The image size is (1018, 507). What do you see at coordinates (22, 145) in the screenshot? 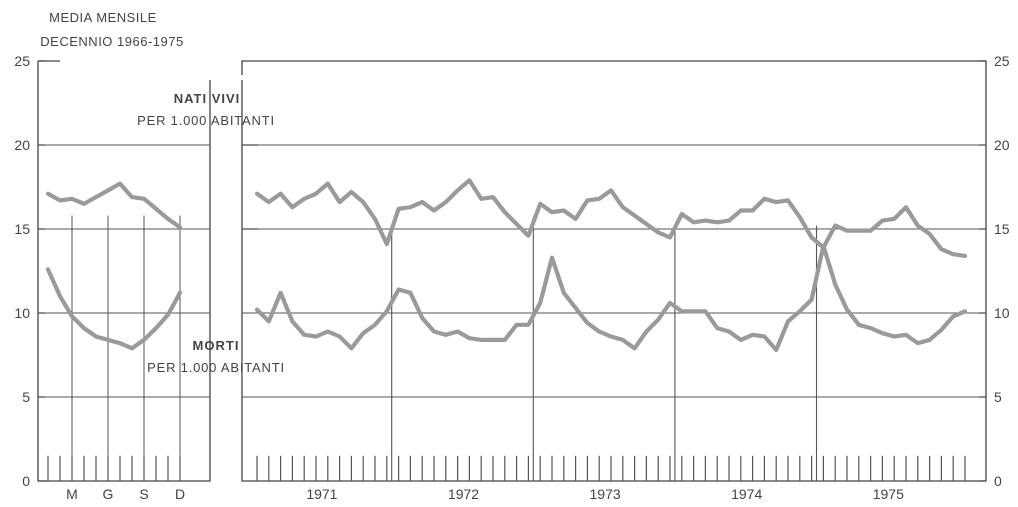
I see `left-y-tick-label: 20` at bounding box center [22, 145].